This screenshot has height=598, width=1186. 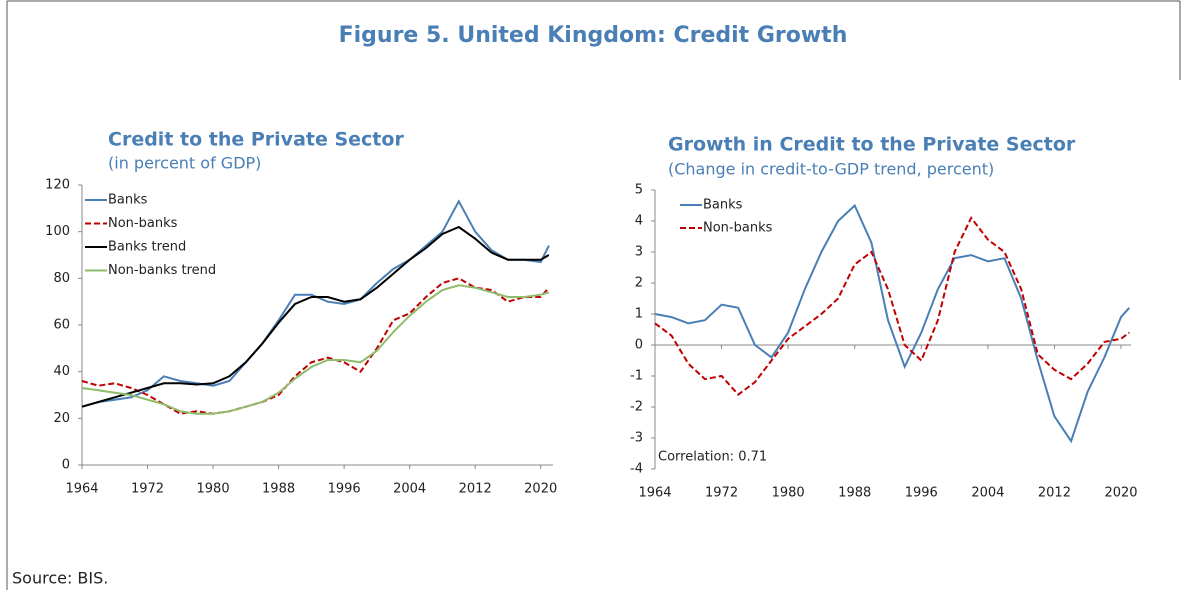 I want to click on y-tick-label: 100, so click(x=57, y=231).